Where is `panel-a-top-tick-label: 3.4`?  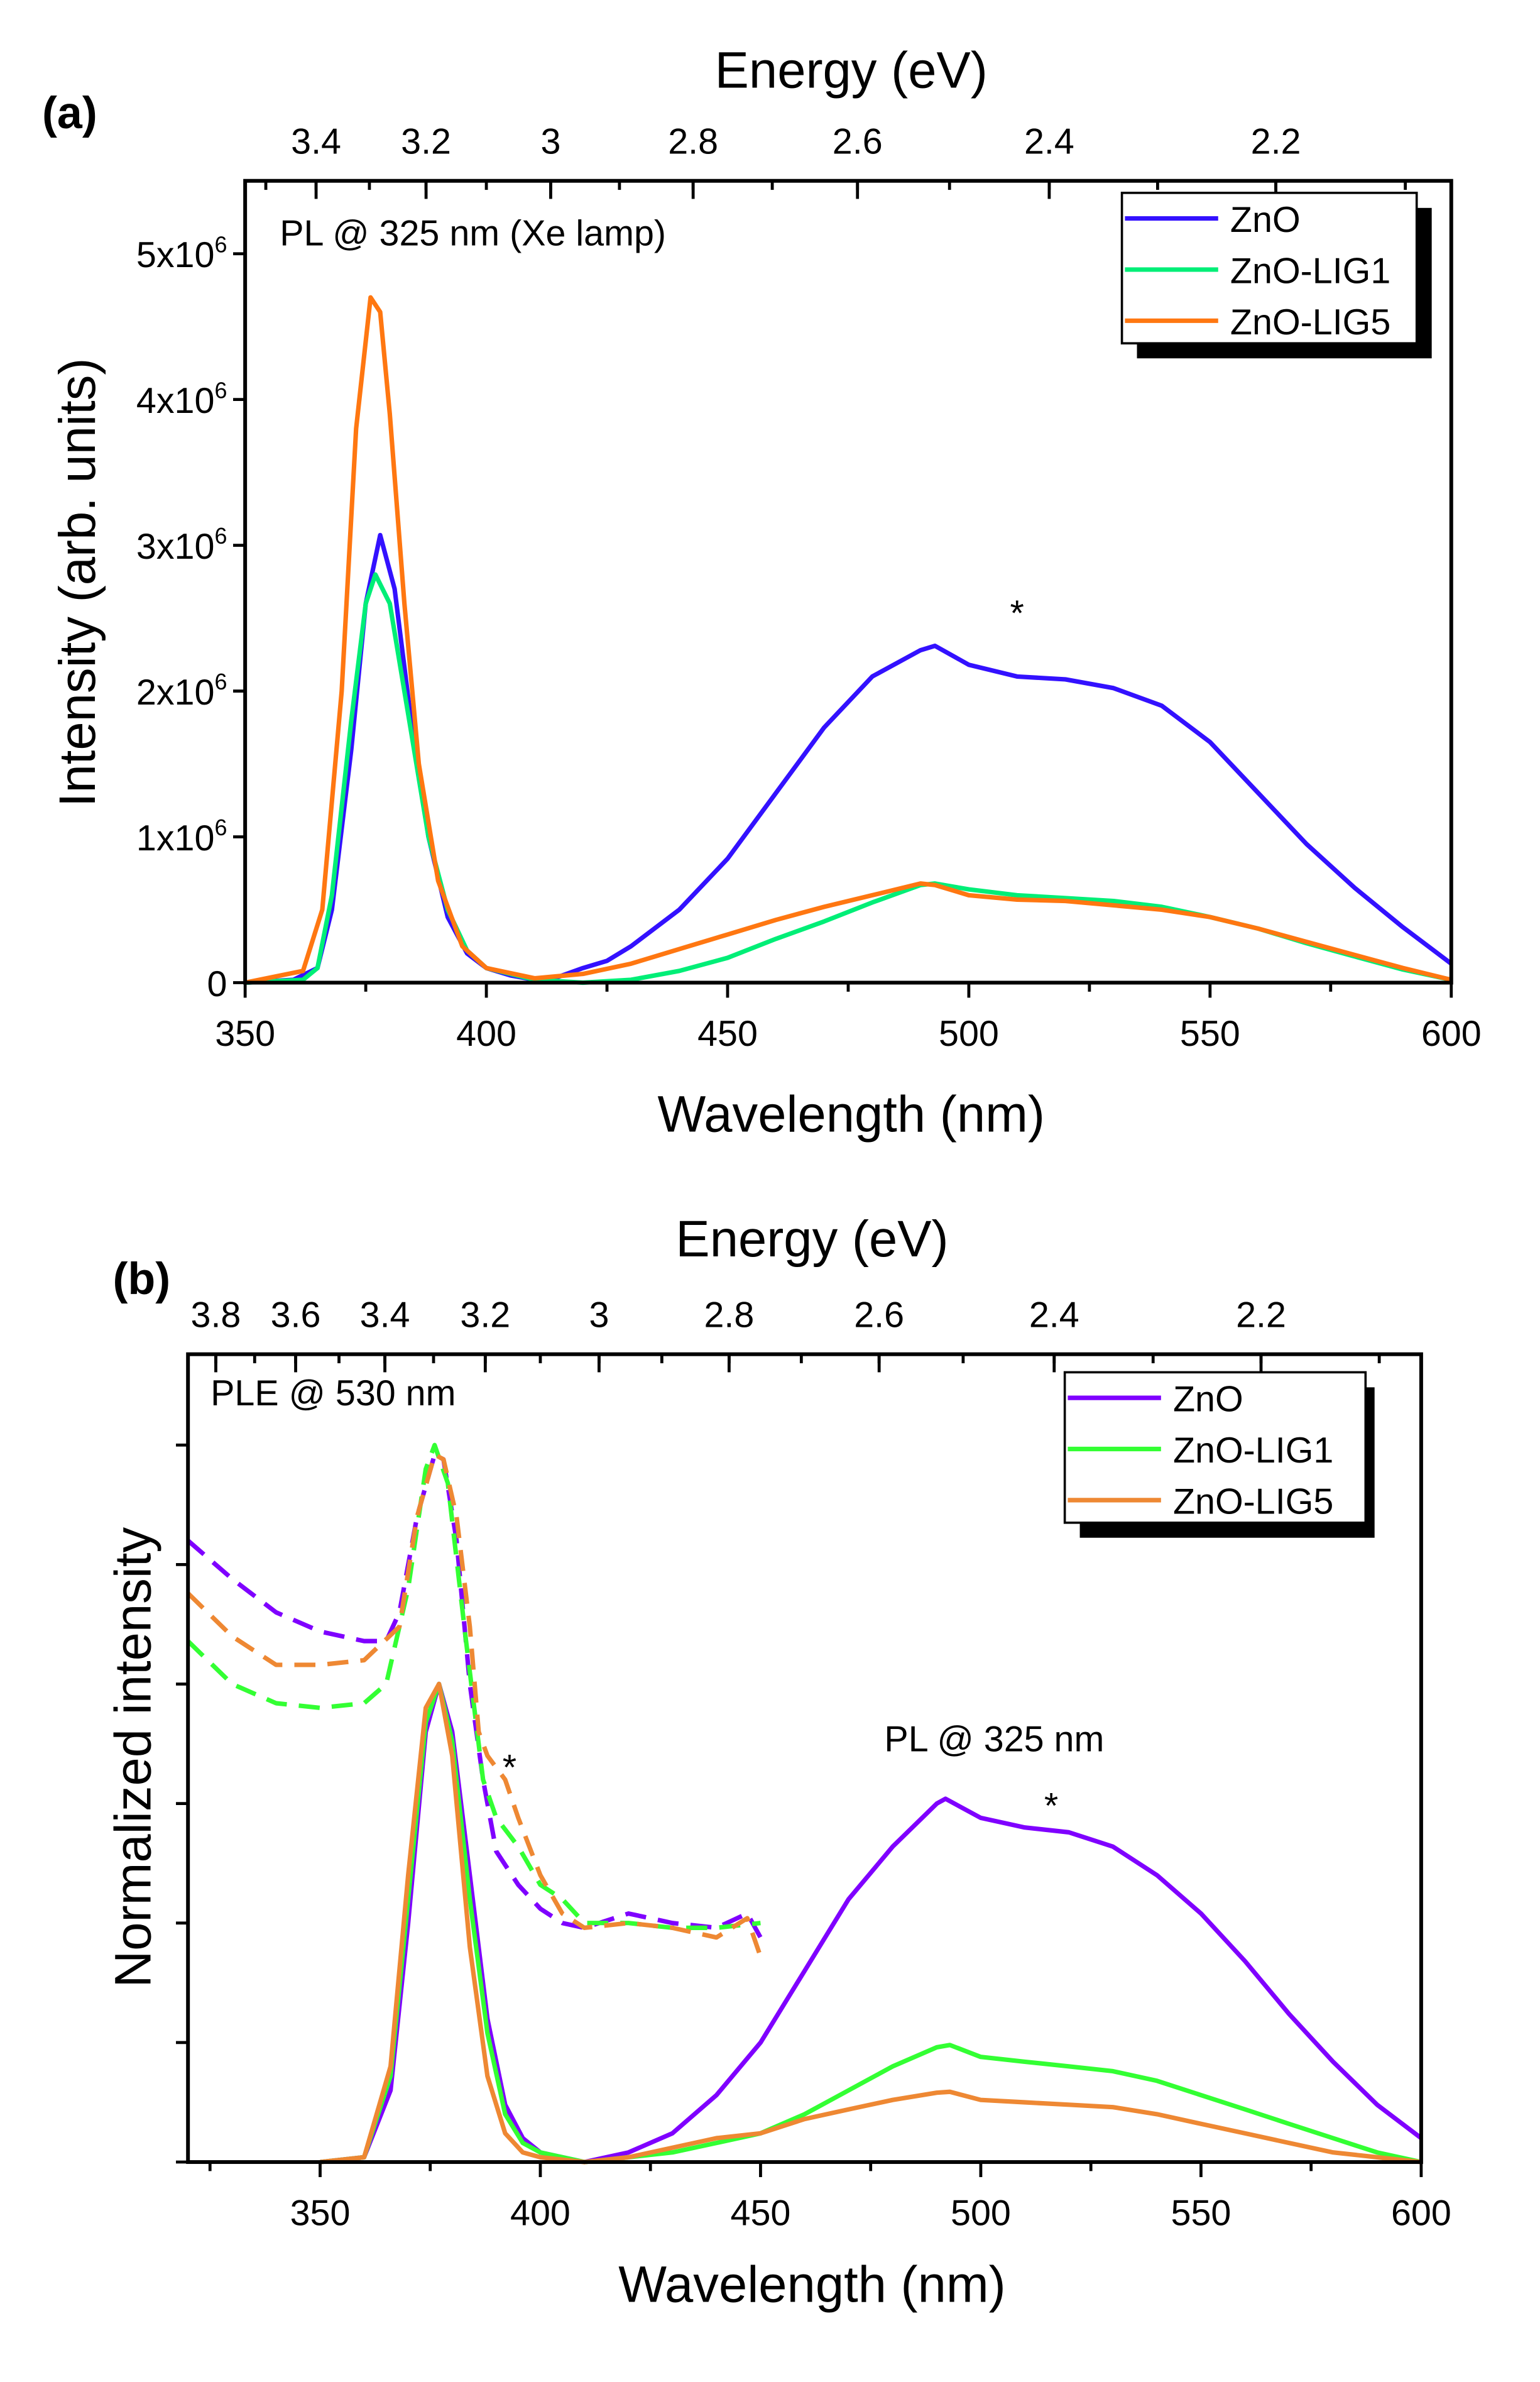
panel-a-top-tick-label: 3.4 is located at coordinates (316, 142).